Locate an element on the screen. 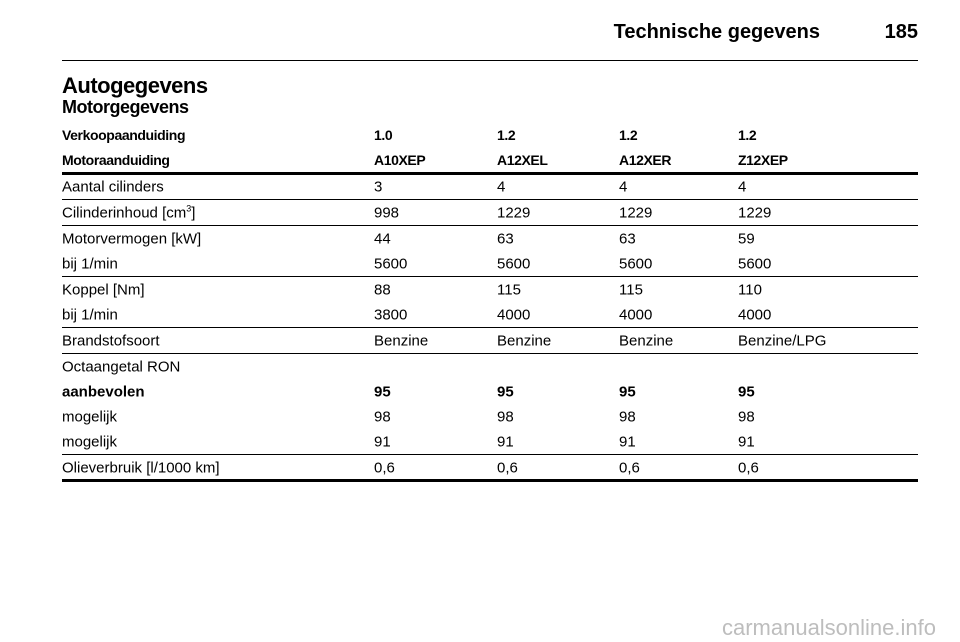 Image resolution: width=960 pixels, height=642 pixels. table-cell: Cilinderinhoud [cm3] is located at coordinates (129, 212).